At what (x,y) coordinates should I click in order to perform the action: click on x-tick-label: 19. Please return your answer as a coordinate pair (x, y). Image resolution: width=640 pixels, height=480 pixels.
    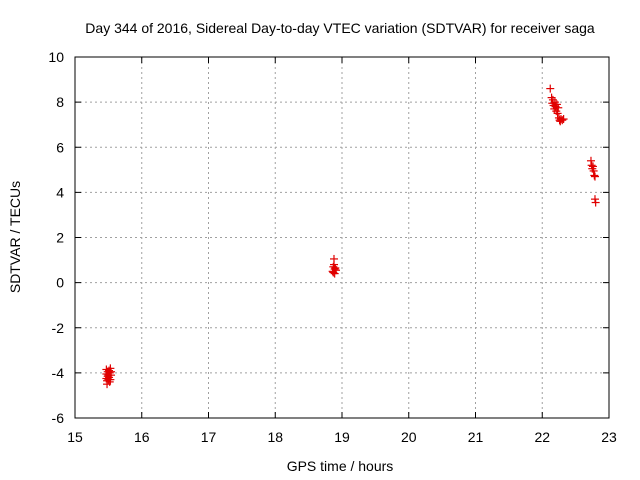
    Looking at the image, I should click on (342, 437).